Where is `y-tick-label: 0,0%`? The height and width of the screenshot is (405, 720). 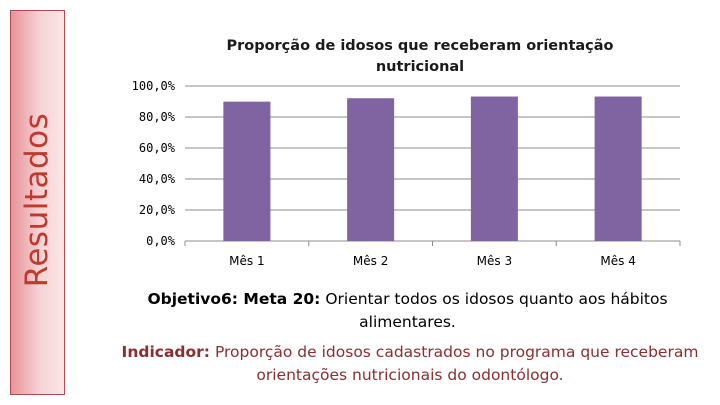 y-tick-label: 0,0% is located at coordinates (161, 241).